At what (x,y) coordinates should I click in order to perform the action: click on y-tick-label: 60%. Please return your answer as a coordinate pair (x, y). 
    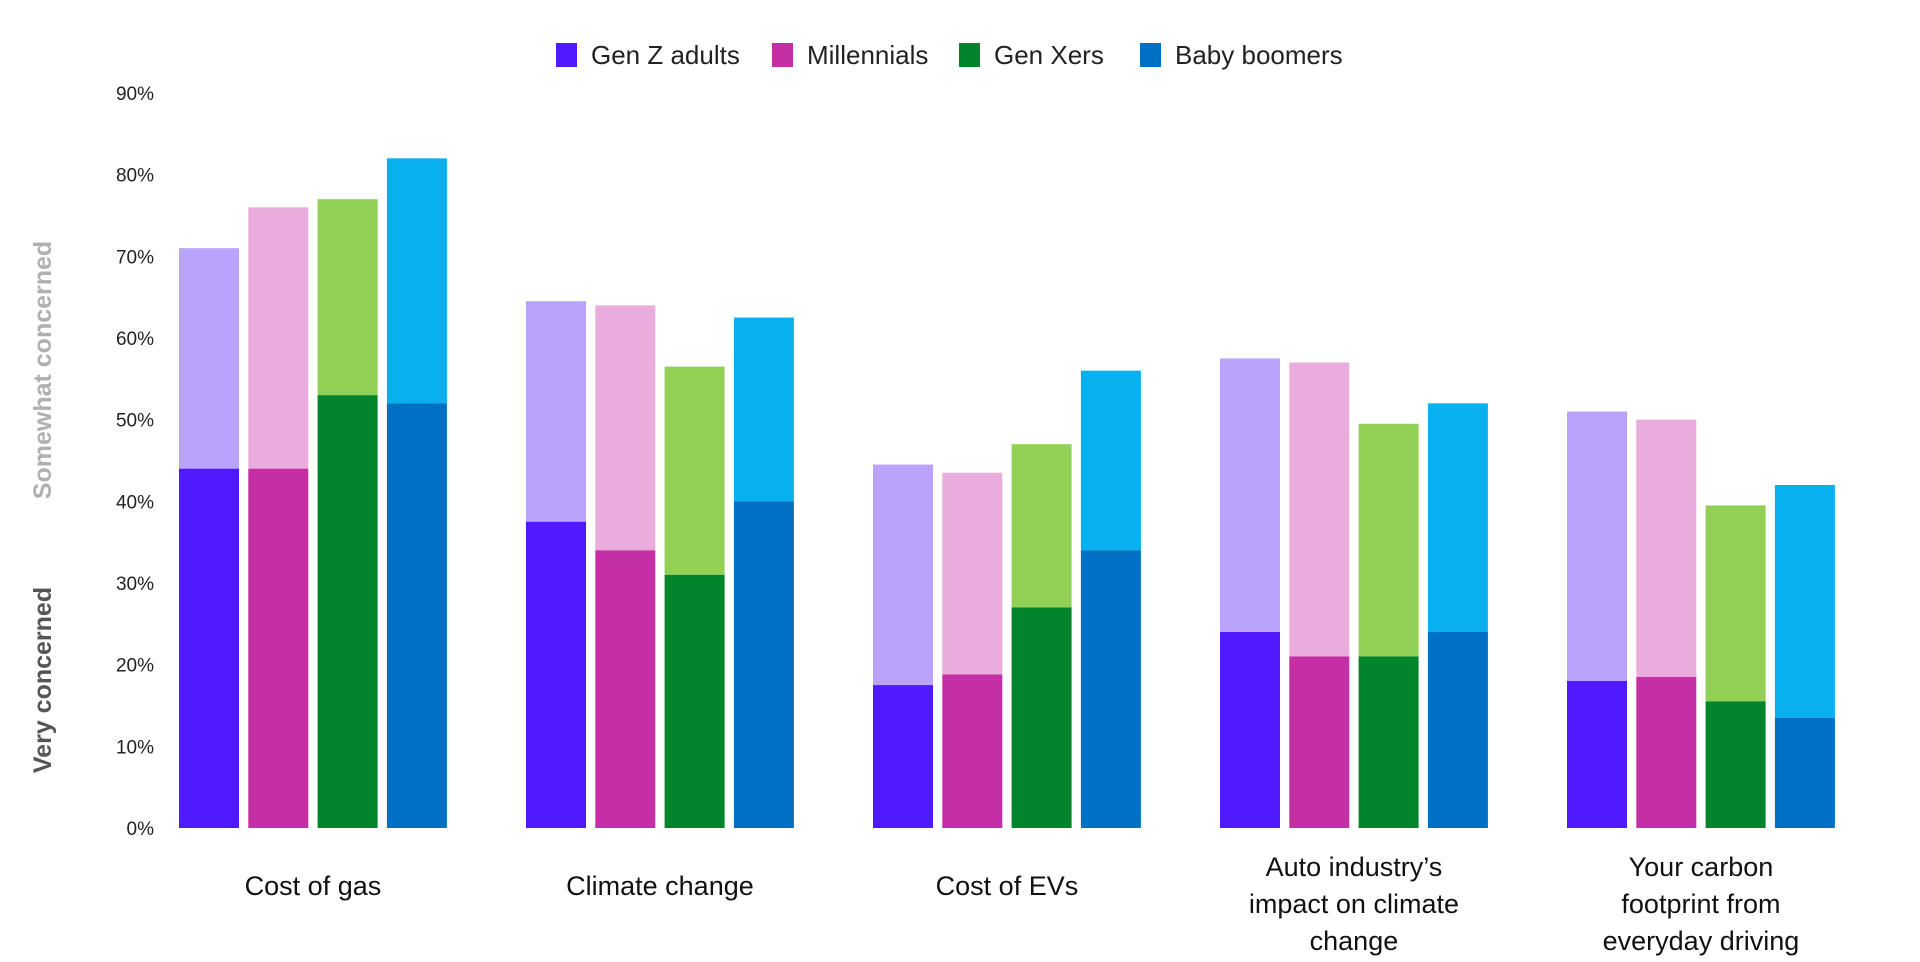
    Looking at the image, I should click on (135, 339).